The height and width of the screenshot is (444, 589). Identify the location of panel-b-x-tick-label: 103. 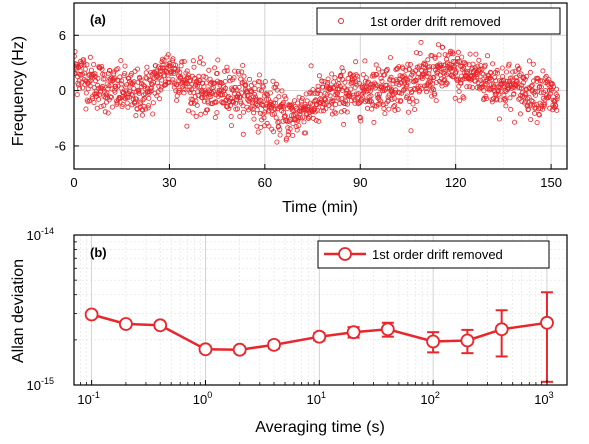
(543, 398).